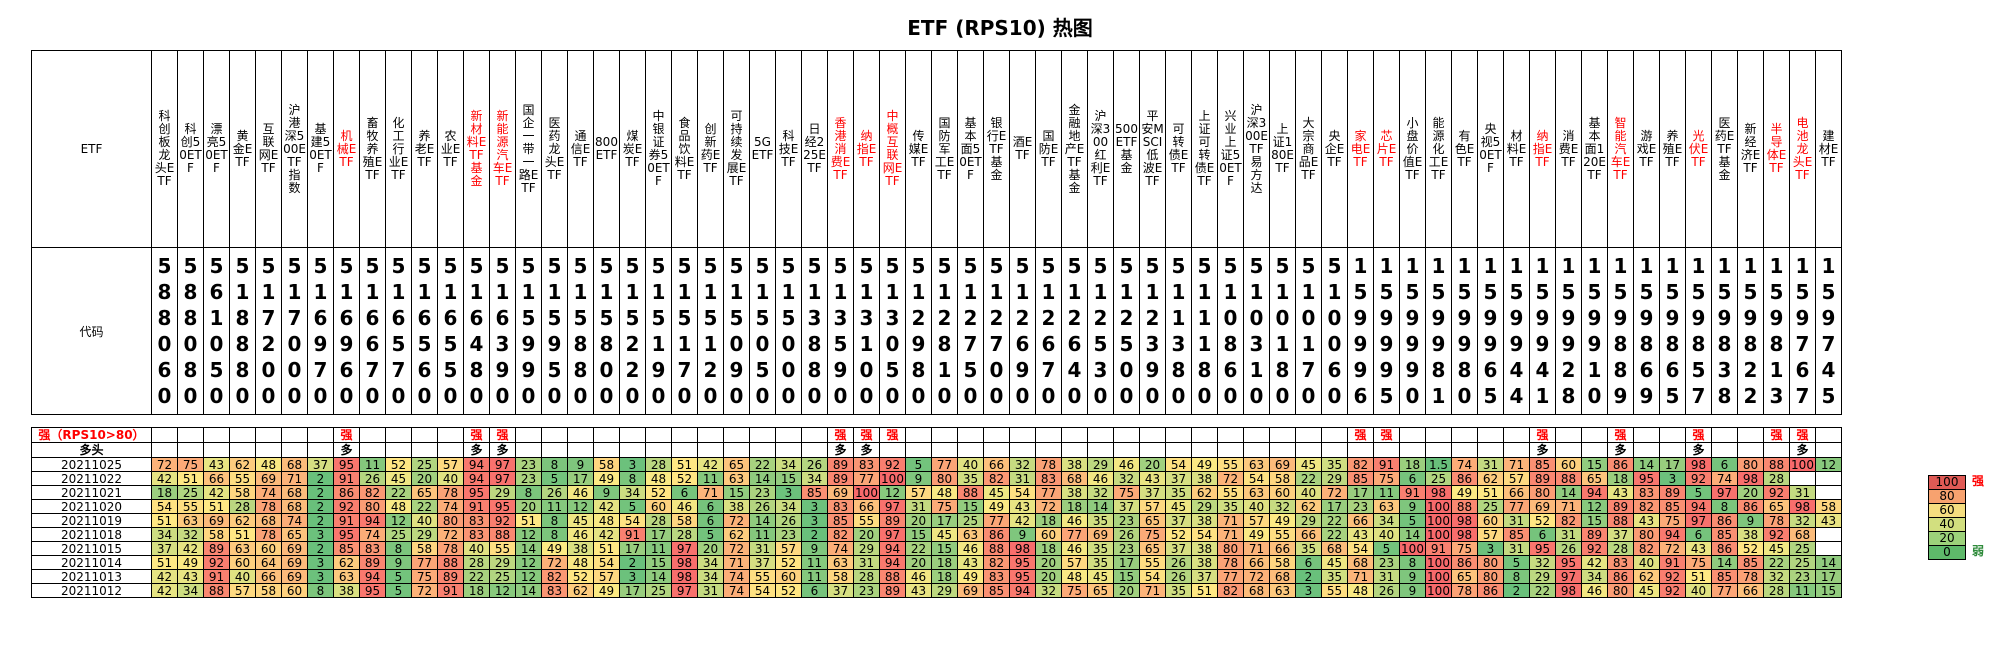 The width and height of the screenshot is (2000, 650). What do you see at coordinates (1438, 331) in the screenshot?
I see `etf-code-cell: 159981` at bounding box center [1438, 331].